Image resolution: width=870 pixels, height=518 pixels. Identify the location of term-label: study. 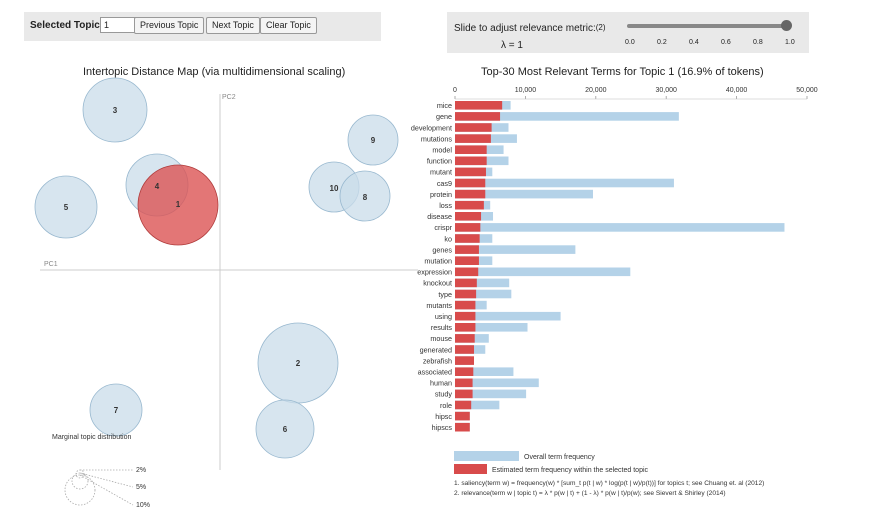
(444, 394).